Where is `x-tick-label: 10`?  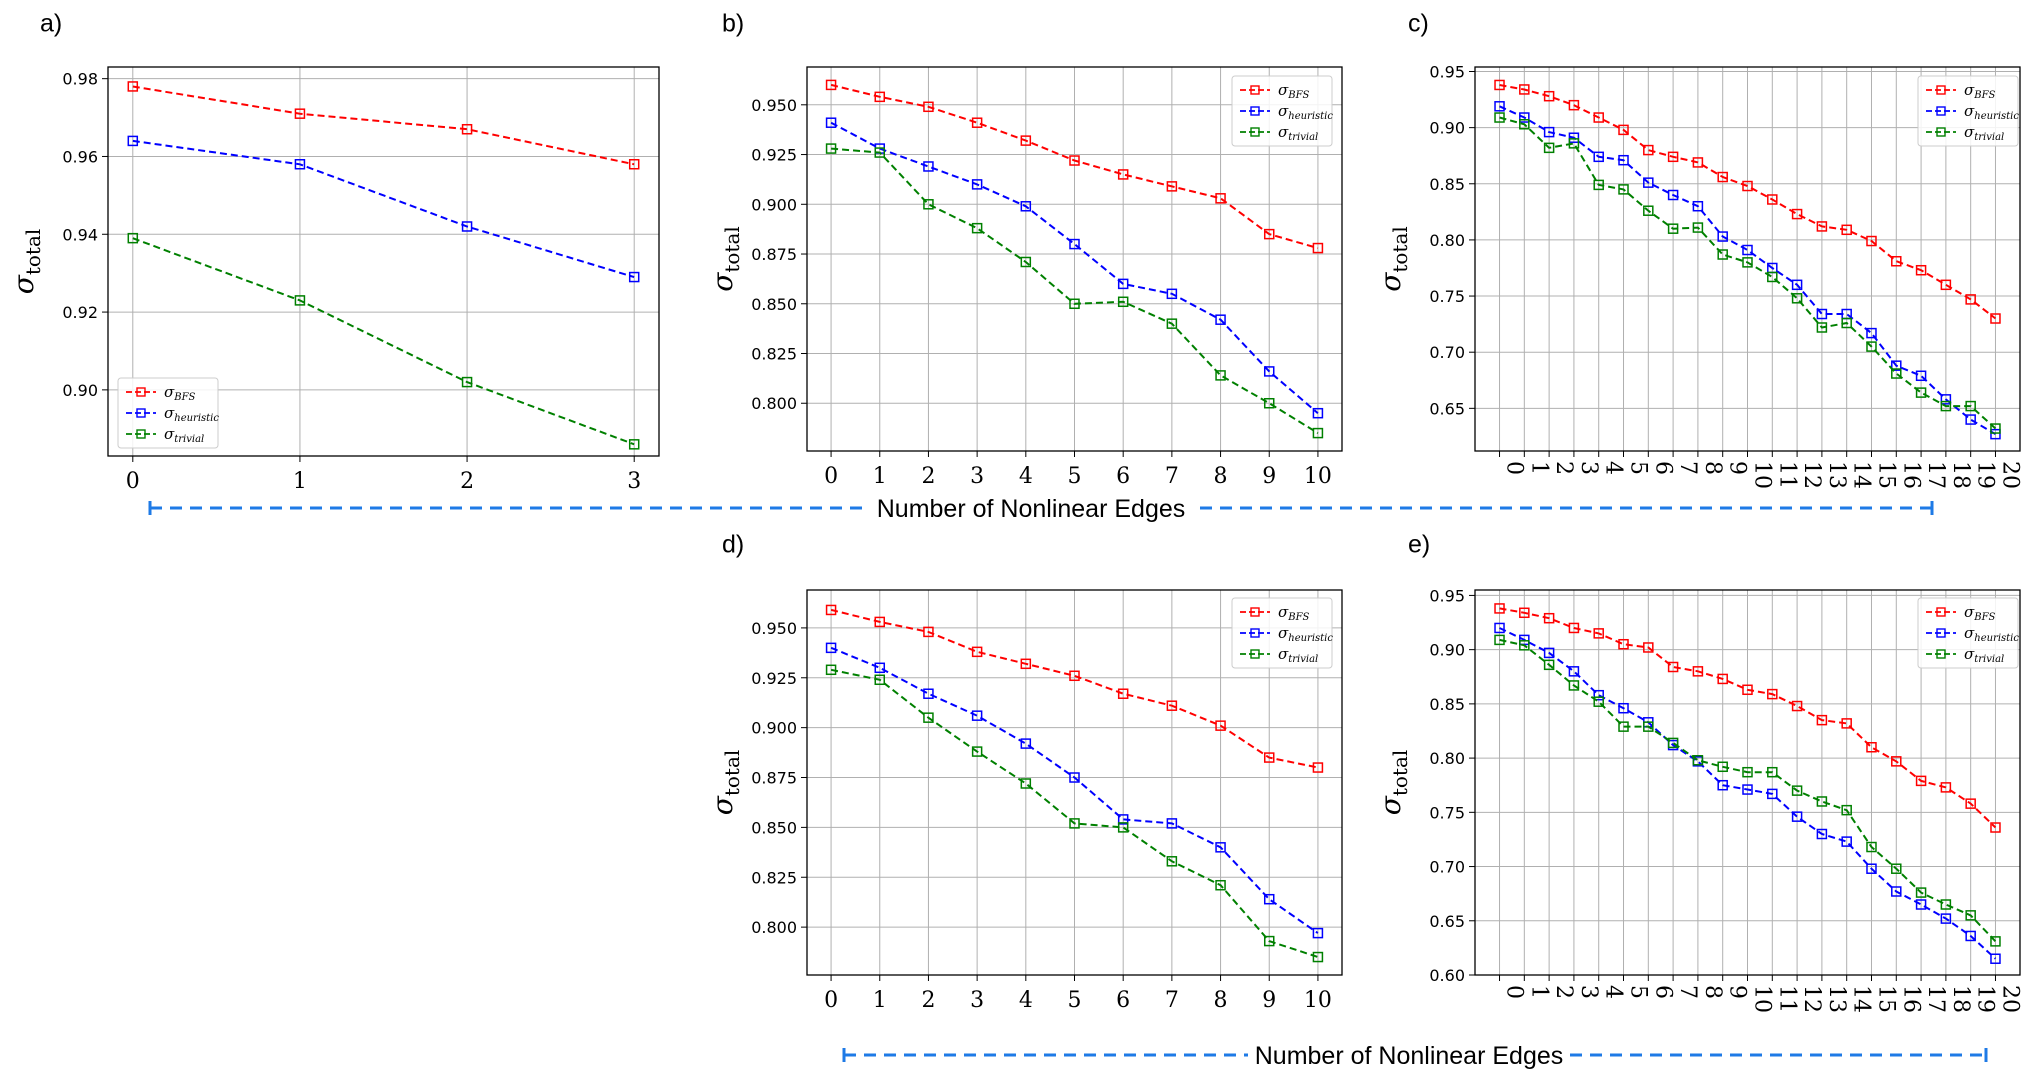
x-tick-label: 10 is located at coordinates (1318, 476).